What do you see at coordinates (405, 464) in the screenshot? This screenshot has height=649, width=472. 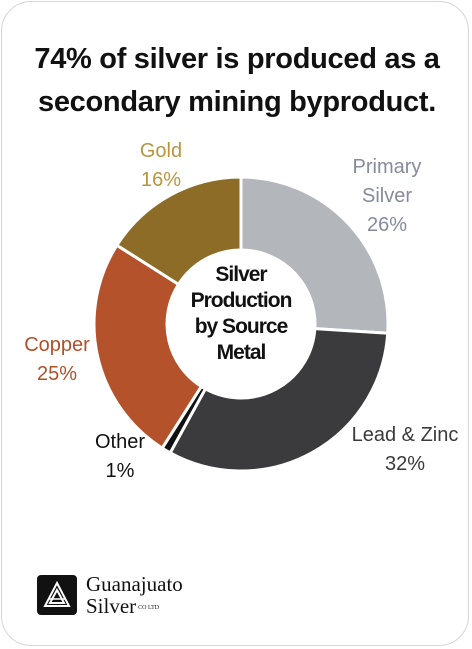 I see `slice-value: 32%` at bounding box center [405, 464].